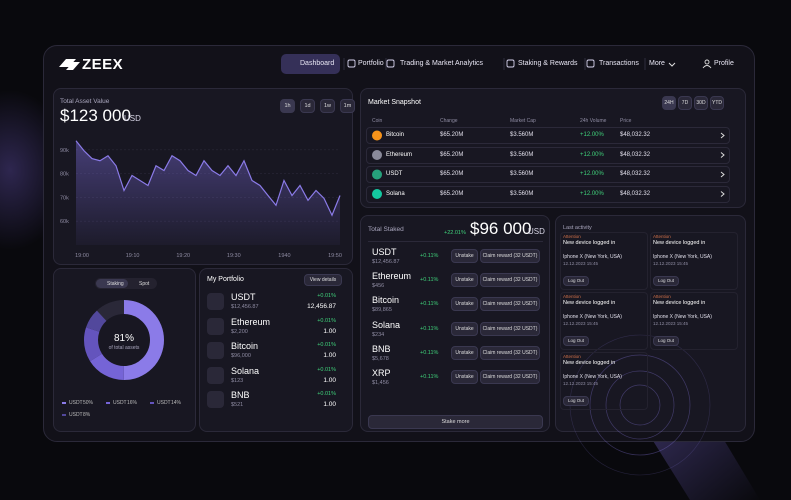  I want to click on market-cap: $3.560M, so click(522, 154).